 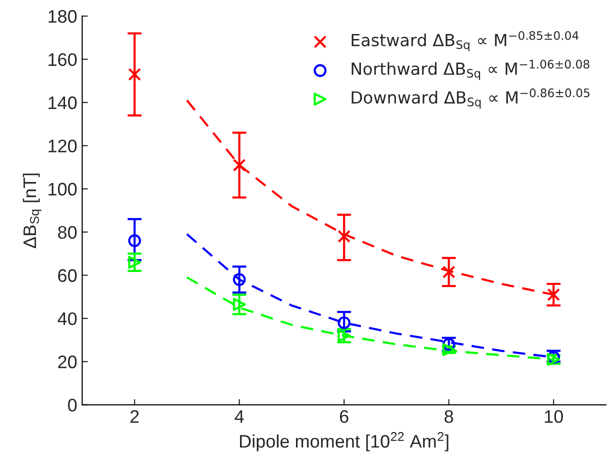 What do you see at coordinates (344, 416) in the screenshot?
I see `x-tick-label: 6` at bounding box center [344, 416].